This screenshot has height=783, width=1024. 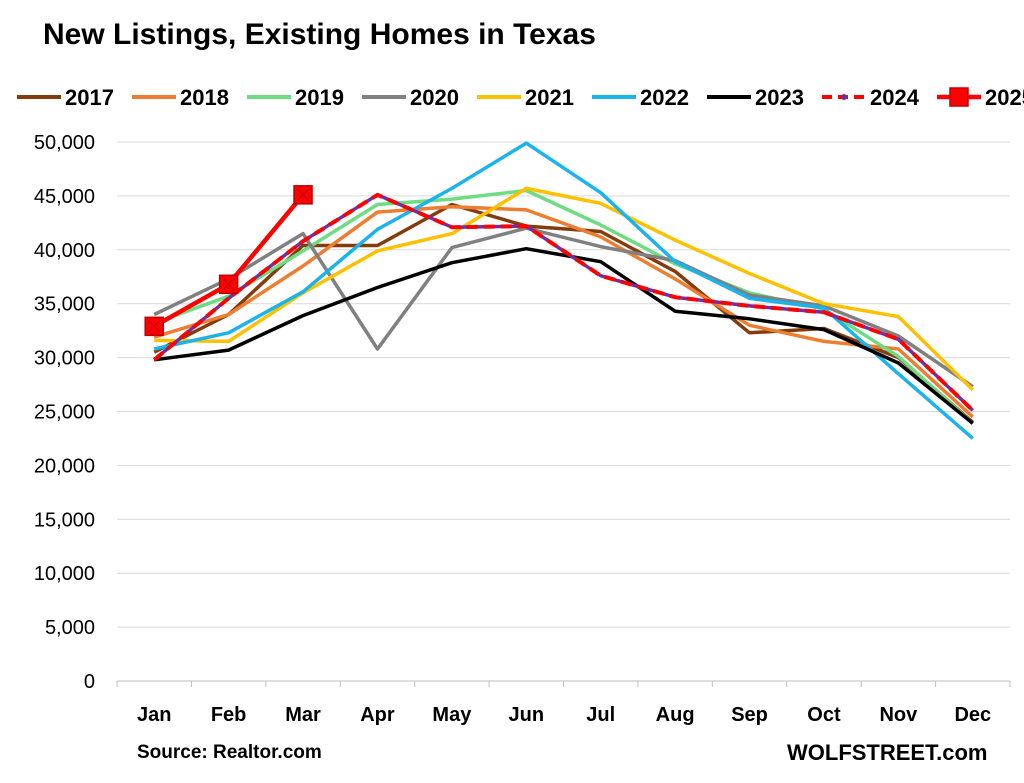 I want to click on x-tick-label: Dec, so click(x=972, y=715).